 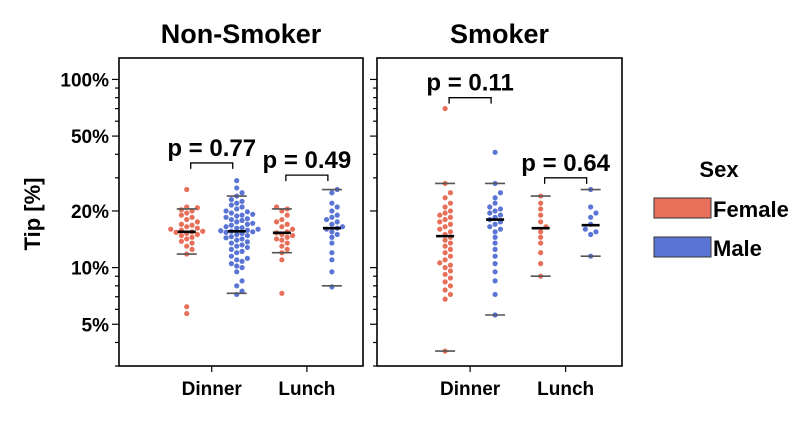 What do you see at coordinates (590, 222) in the screenshot?
I see `group-lunch-male` at bounding box center [590, 222].